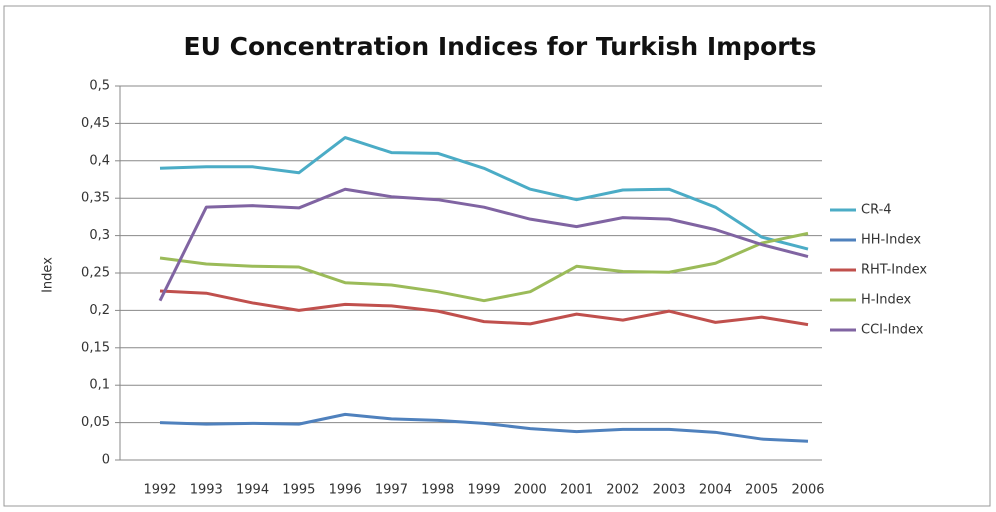  Describe the element at coordinates (48, 275) in the screenshot. I see `y-axis-label: Index` at that location.